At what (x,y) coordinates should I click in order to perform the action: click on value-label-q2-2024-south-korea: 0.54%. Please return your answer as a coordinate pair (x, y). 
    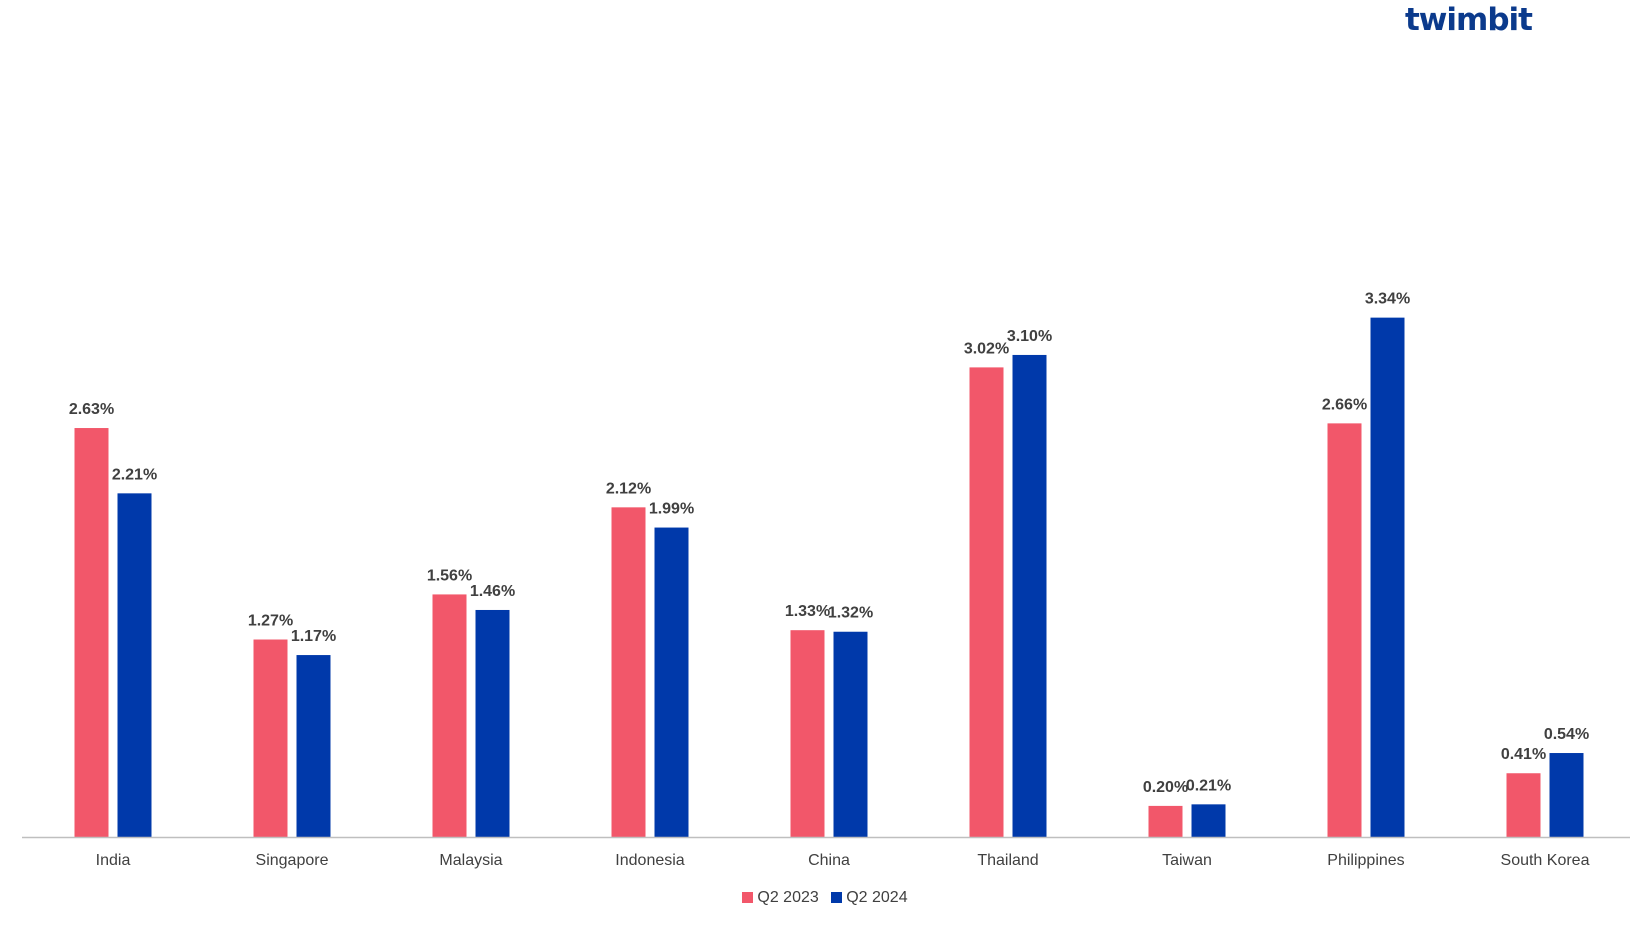
    Looking at the image, I should click on (1566, 734).